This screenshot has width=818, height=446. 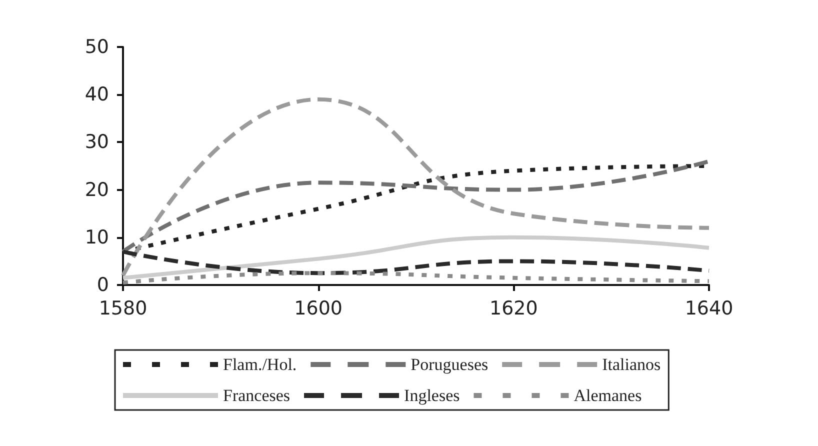 What do you see at coordinates (318, 309) in the screenshot?
I see `x-tick-label: 1600` at bounding box center [318, 309].